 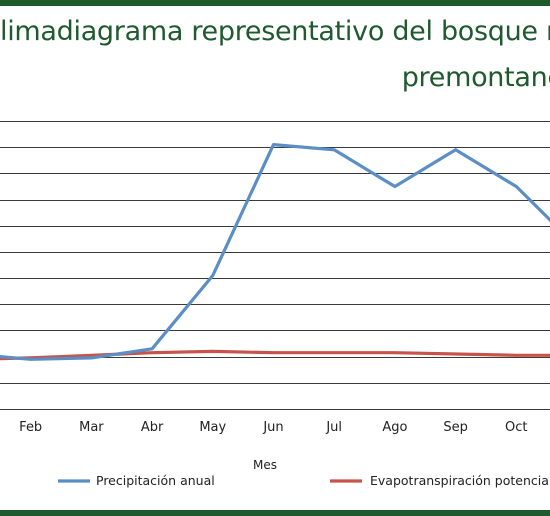 What do you see at coordinates (275, 355) in the screenshot?
I see `series-line-evapotranspiración-potencial` at bounding box center [275, 355].